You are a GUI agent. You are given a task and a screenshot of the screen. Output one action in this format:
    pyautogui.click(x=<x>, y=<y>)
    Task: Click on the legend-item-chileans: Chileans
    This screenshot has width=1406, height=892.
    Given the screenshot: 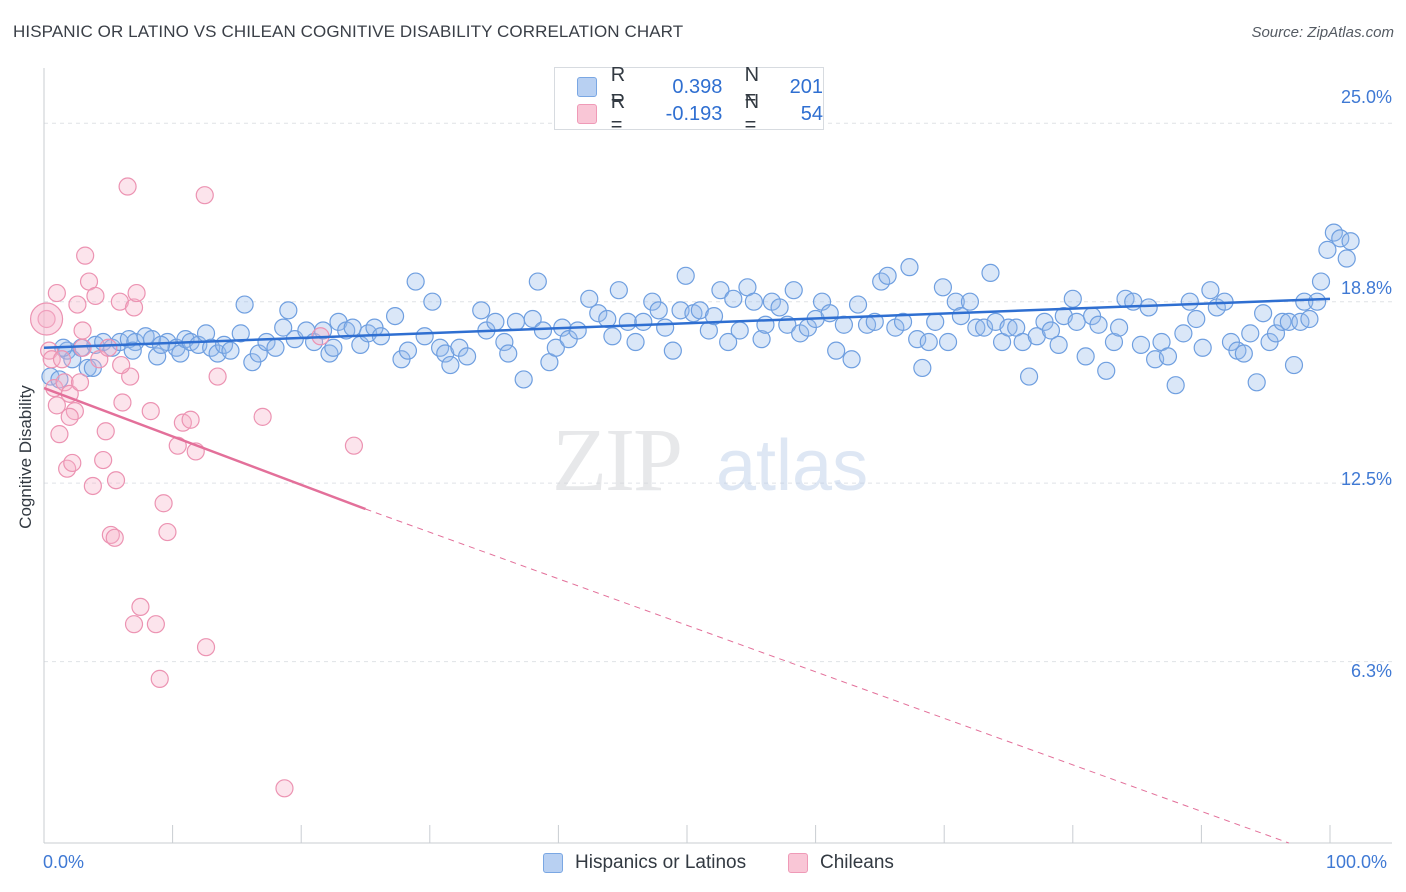 What is the action you would take?
    pyautogui.click(x=841, y=863)
    